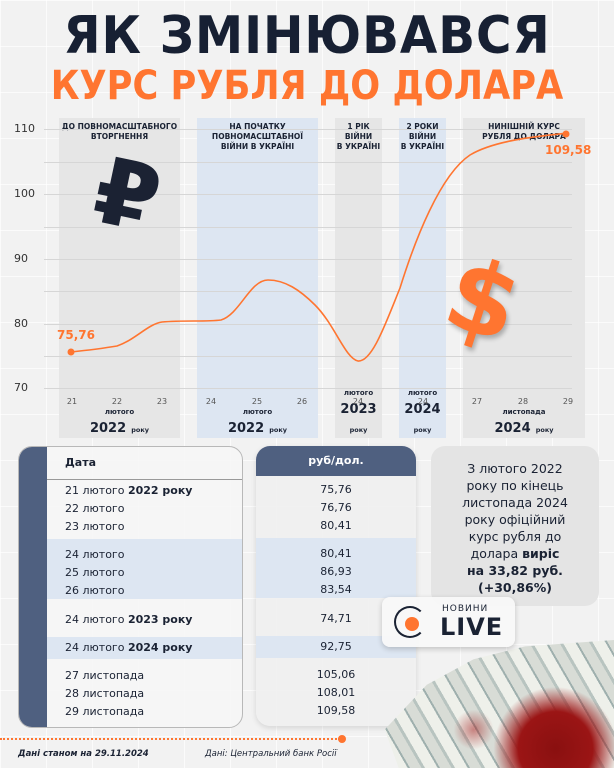 The width and height of the screenshot is (614, 768). Describe the element at coordinates (257, 401) in the screenshot. I see `x-tick: 25` at that location.